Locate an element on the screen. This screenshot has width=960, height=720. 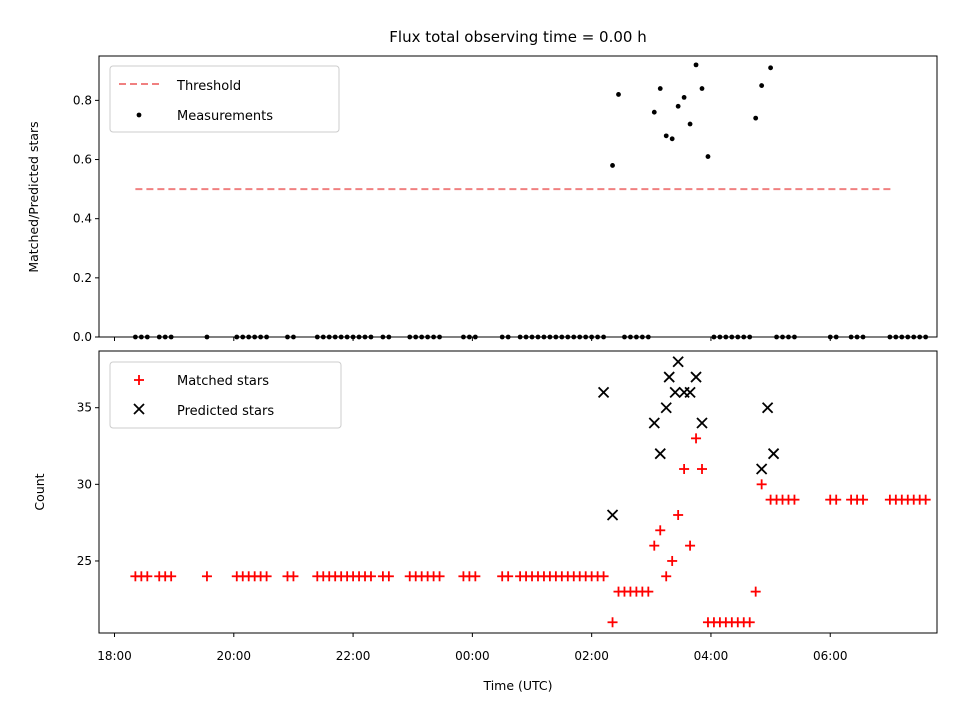
bottom-x-tick-label: 02:00 is located at coordinates (591, 656).